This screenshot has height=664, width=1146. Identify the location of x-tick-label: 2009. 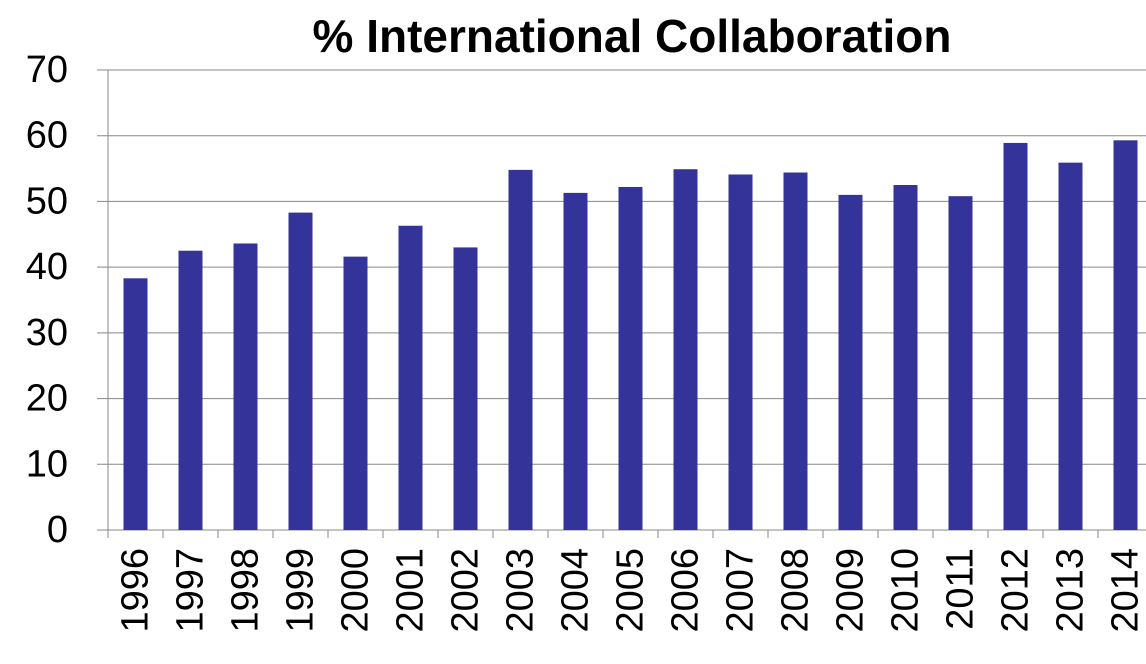
(851, 590).